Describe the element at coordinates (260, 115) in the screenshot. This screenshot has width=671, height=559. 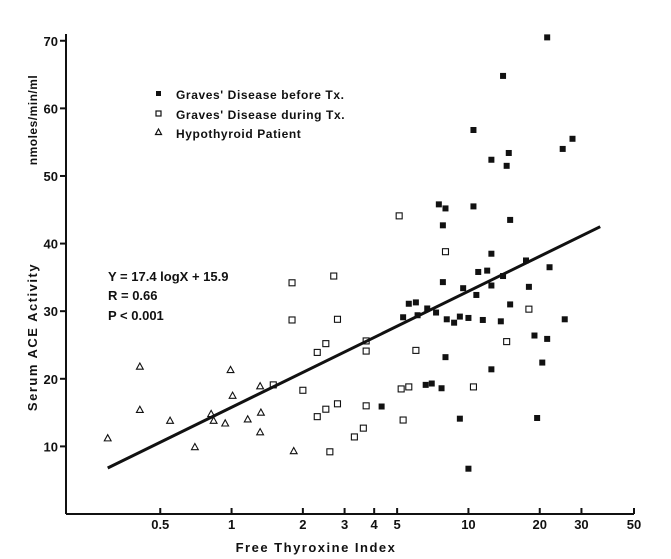
I see `legend-label-graves-during: Graves' Disease during Tx.` at that location.